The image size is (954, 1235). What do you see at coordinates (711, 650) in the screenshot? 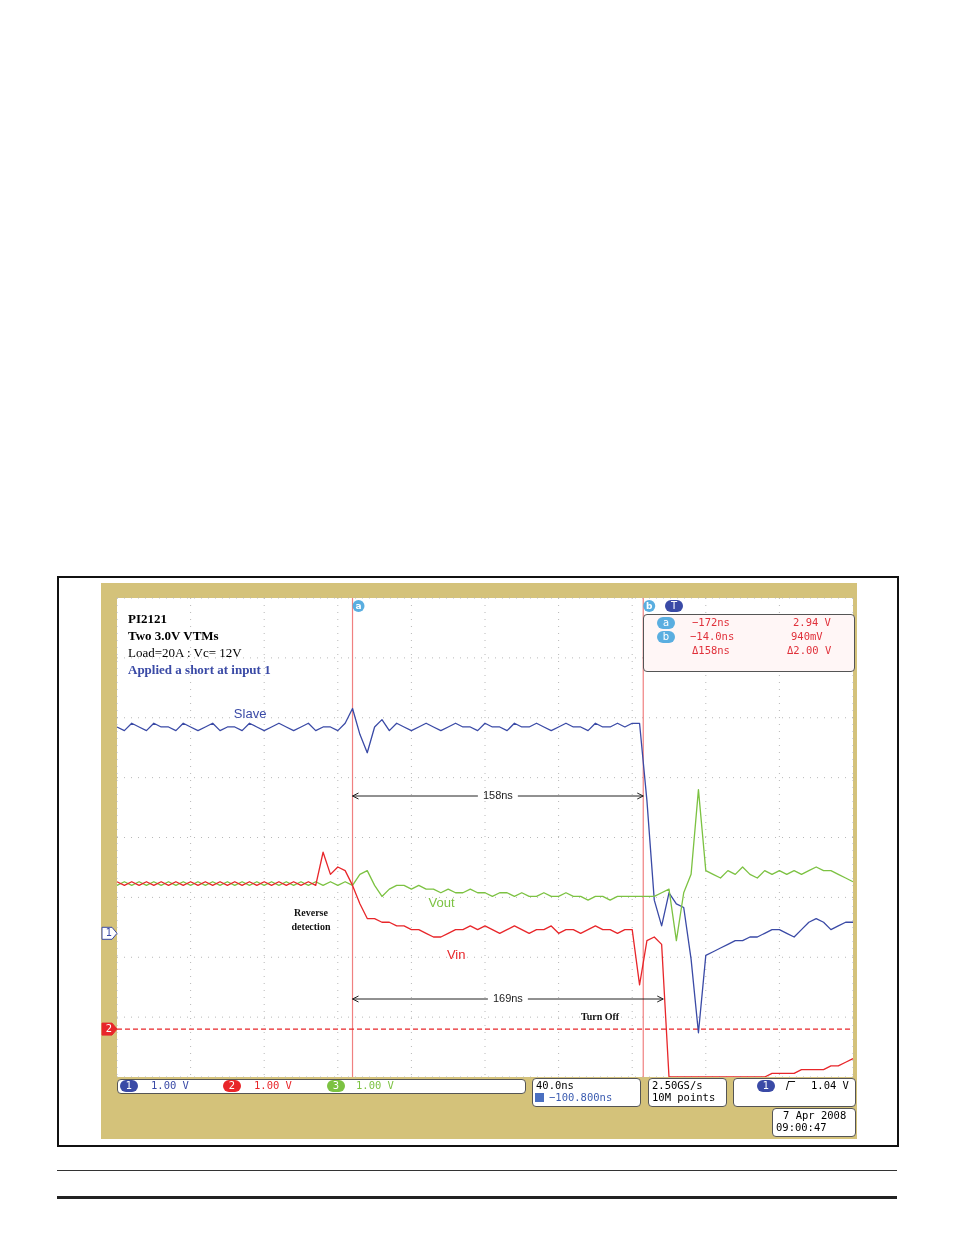
I see `text: Δ158ns` at bounding box center [711, 650].